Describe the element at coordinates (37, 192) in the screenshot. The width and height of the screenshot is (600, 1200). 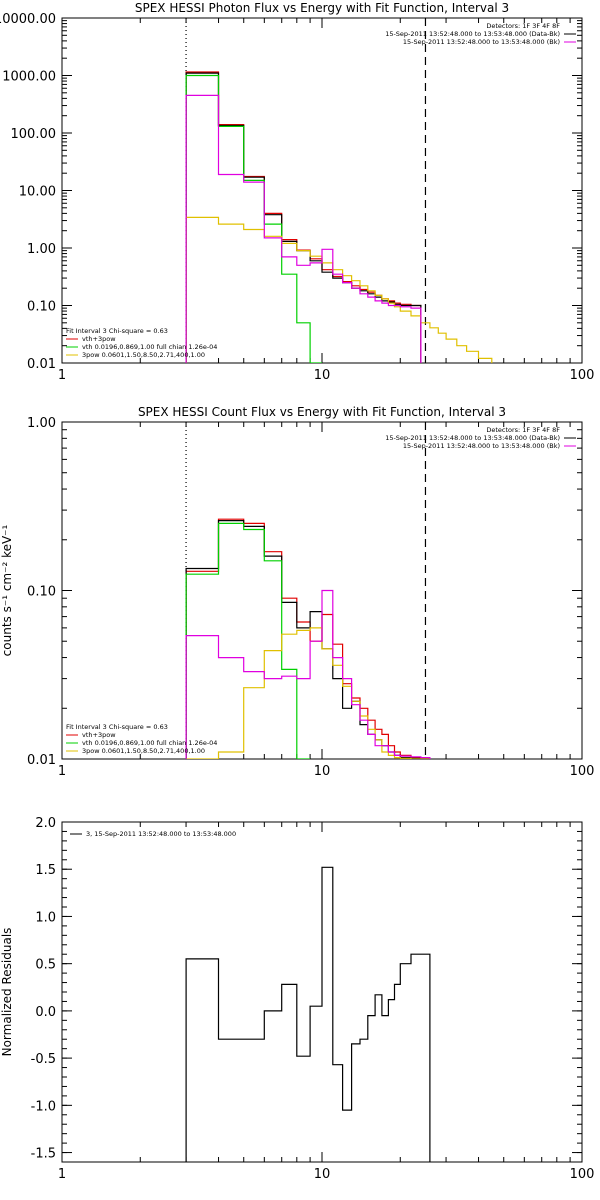
I see `y-tick-label: 10.00` at that location.